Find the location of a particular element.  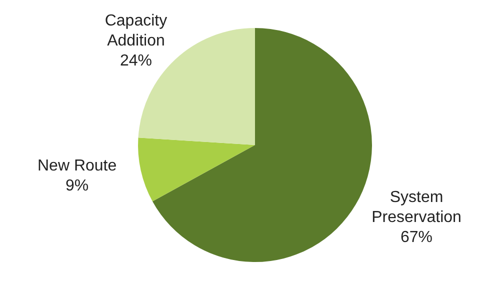

data-label: 9% is located at coordinates (77, 186).